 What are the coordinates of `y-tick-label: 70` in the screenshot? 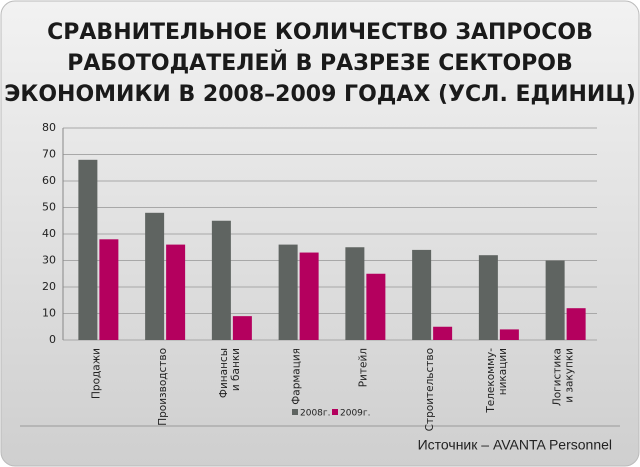 It's located at (49, 154).